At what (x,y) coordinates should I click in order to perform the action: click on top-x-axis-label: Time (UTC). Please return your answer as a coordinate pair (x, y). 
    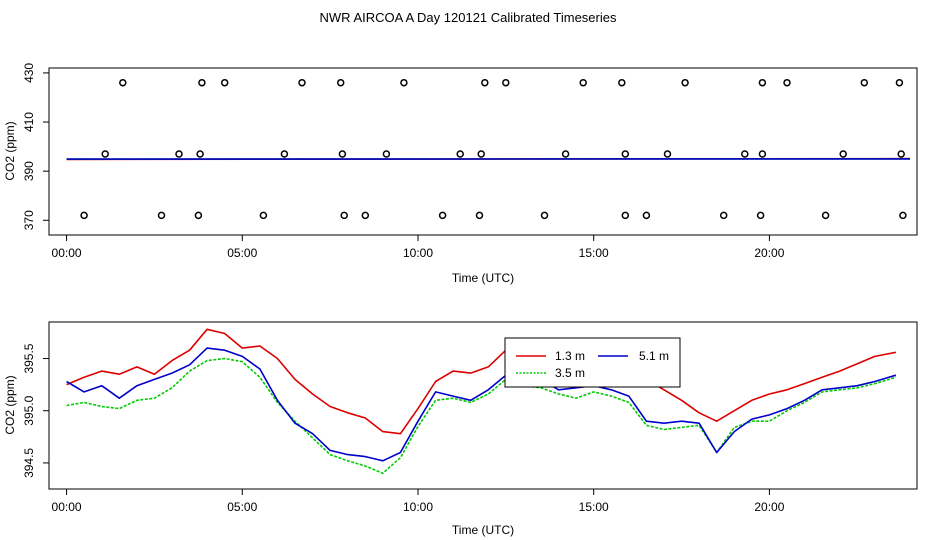
    Looking at the image, I should click on (483, 278).